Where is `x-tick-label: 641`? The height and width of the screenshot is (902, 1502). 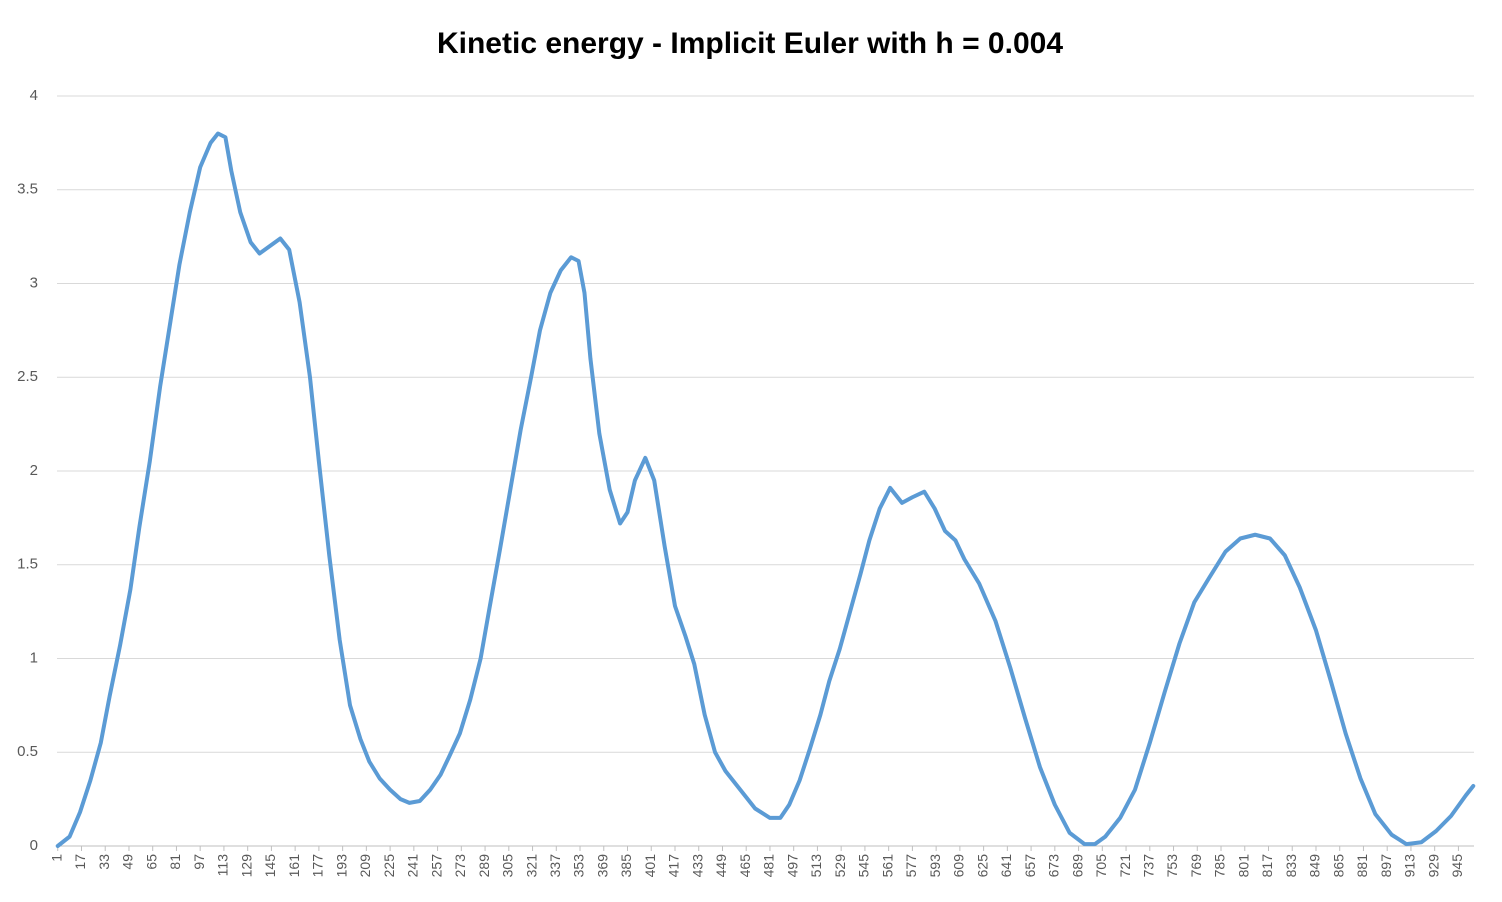
x-tick-label: 641 is located at coordinates (1006, 866).